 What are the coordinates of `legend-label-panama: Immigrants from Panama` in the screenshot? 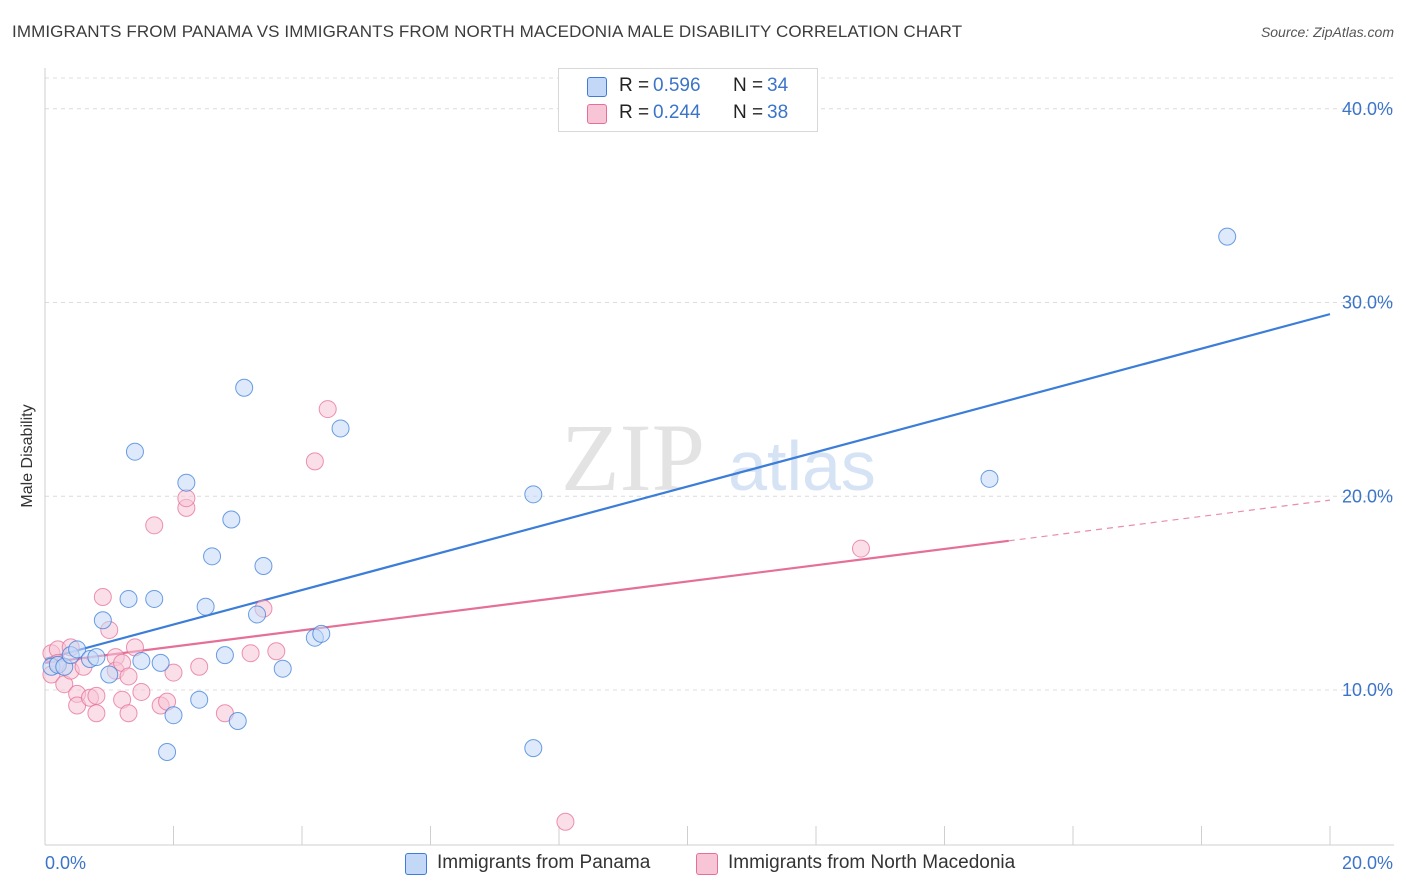 It's located at (544, 862).